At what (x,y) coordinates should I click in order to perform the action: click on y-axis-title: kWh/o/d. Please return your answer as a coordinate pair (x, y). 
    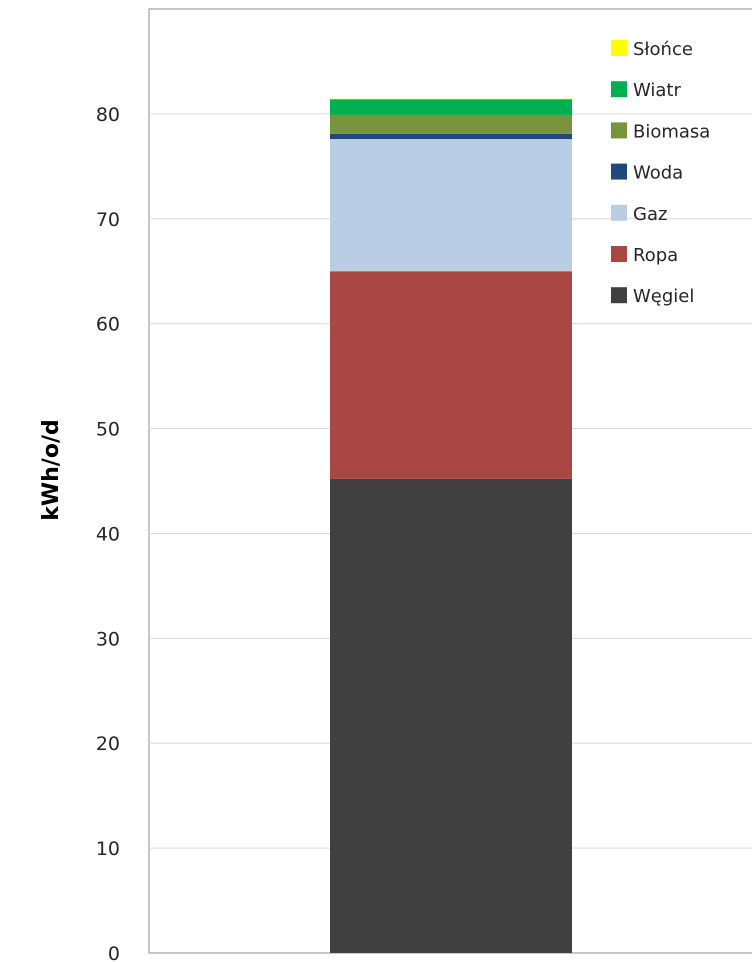
    Looking at the image, I should click on (51, 470).